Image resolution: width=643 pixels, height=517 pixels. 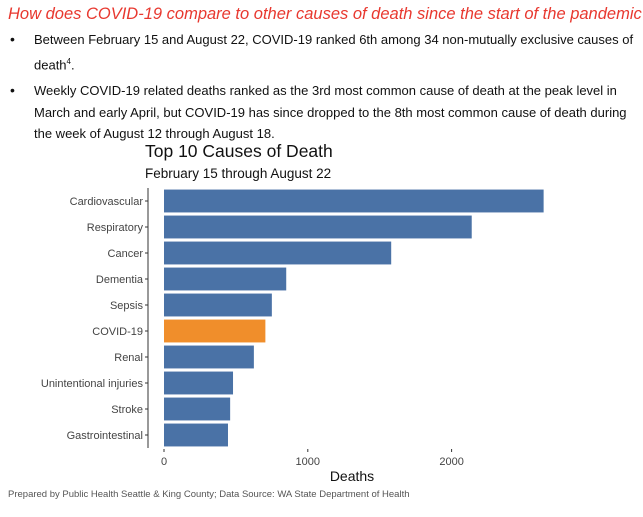 I want to click on bar-dementia, so click(x=225, y=279).